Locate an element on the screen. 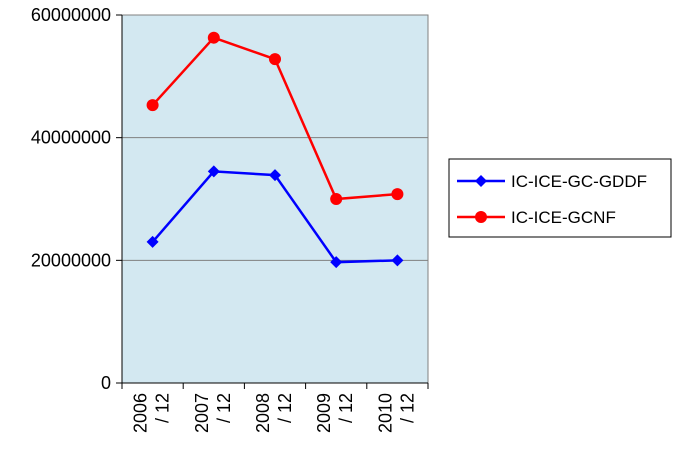 The width and height of the screenshot is (673, 451). y-tick-label: 40000000 is located at coordinates (71, 138).